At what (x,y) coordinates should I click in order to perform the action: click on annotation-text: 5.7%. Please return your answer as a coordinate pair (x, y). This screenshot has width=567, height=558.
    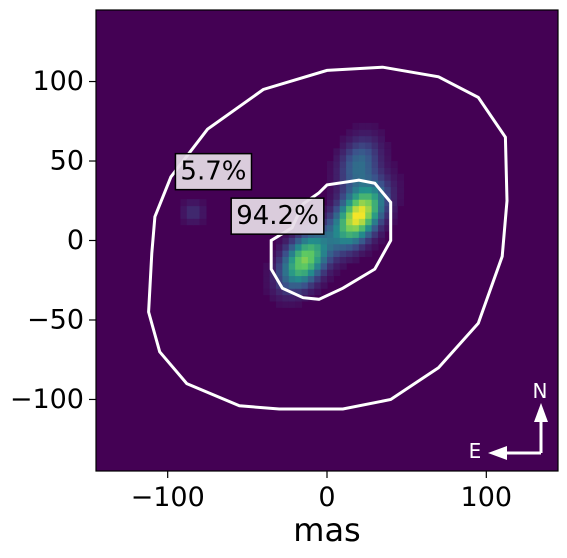
    Looking at the image, I should click on (213, 172).